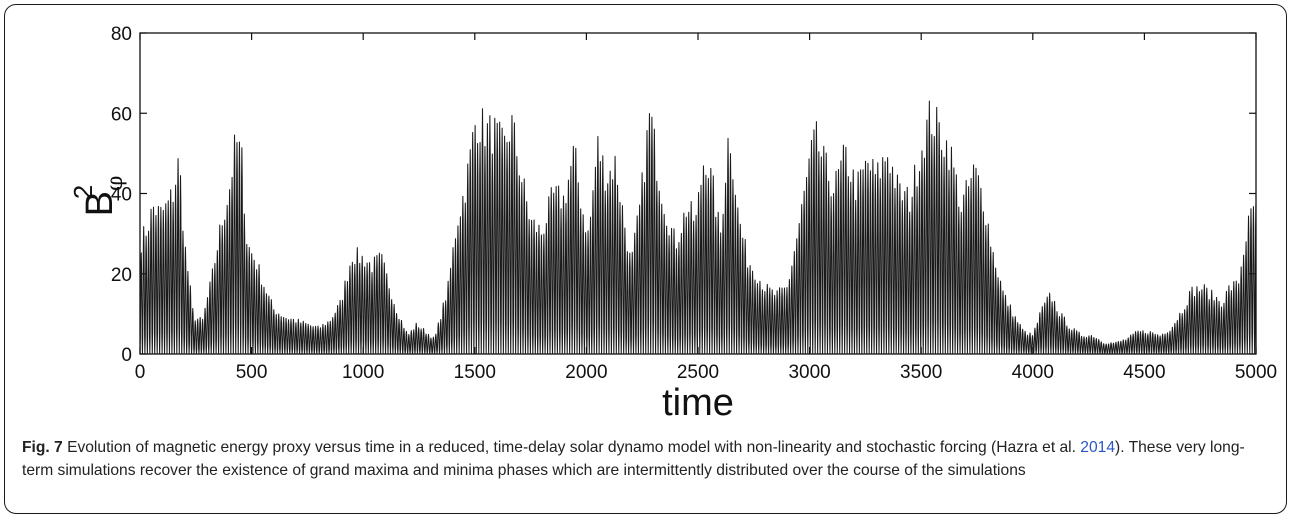 The width and height of the screenshot is (1295, 521). What do you see at coordinates (1033, 372) in the screenshot?
I see `x-tick-label: 4000` at bounding box center [1033, 372].